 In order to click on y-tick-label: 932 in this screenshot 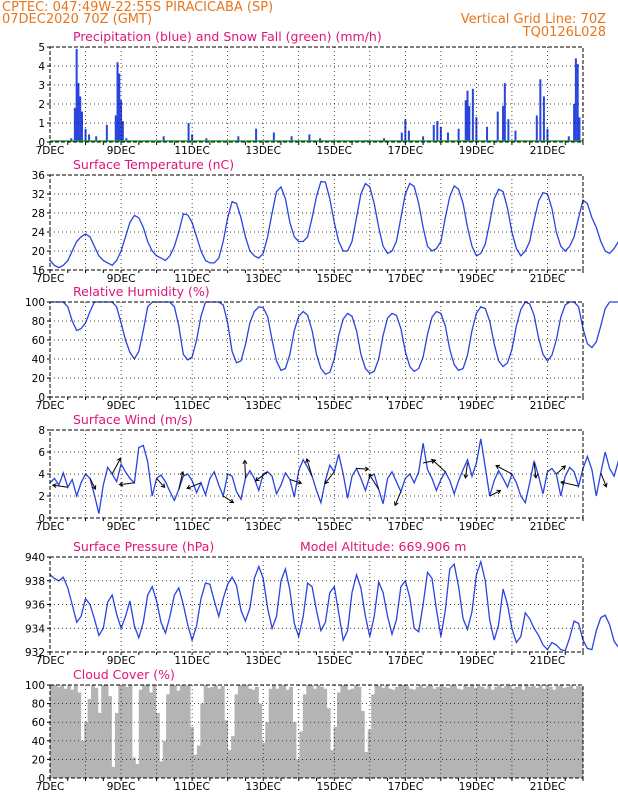, I will do `click(35, 653)`.